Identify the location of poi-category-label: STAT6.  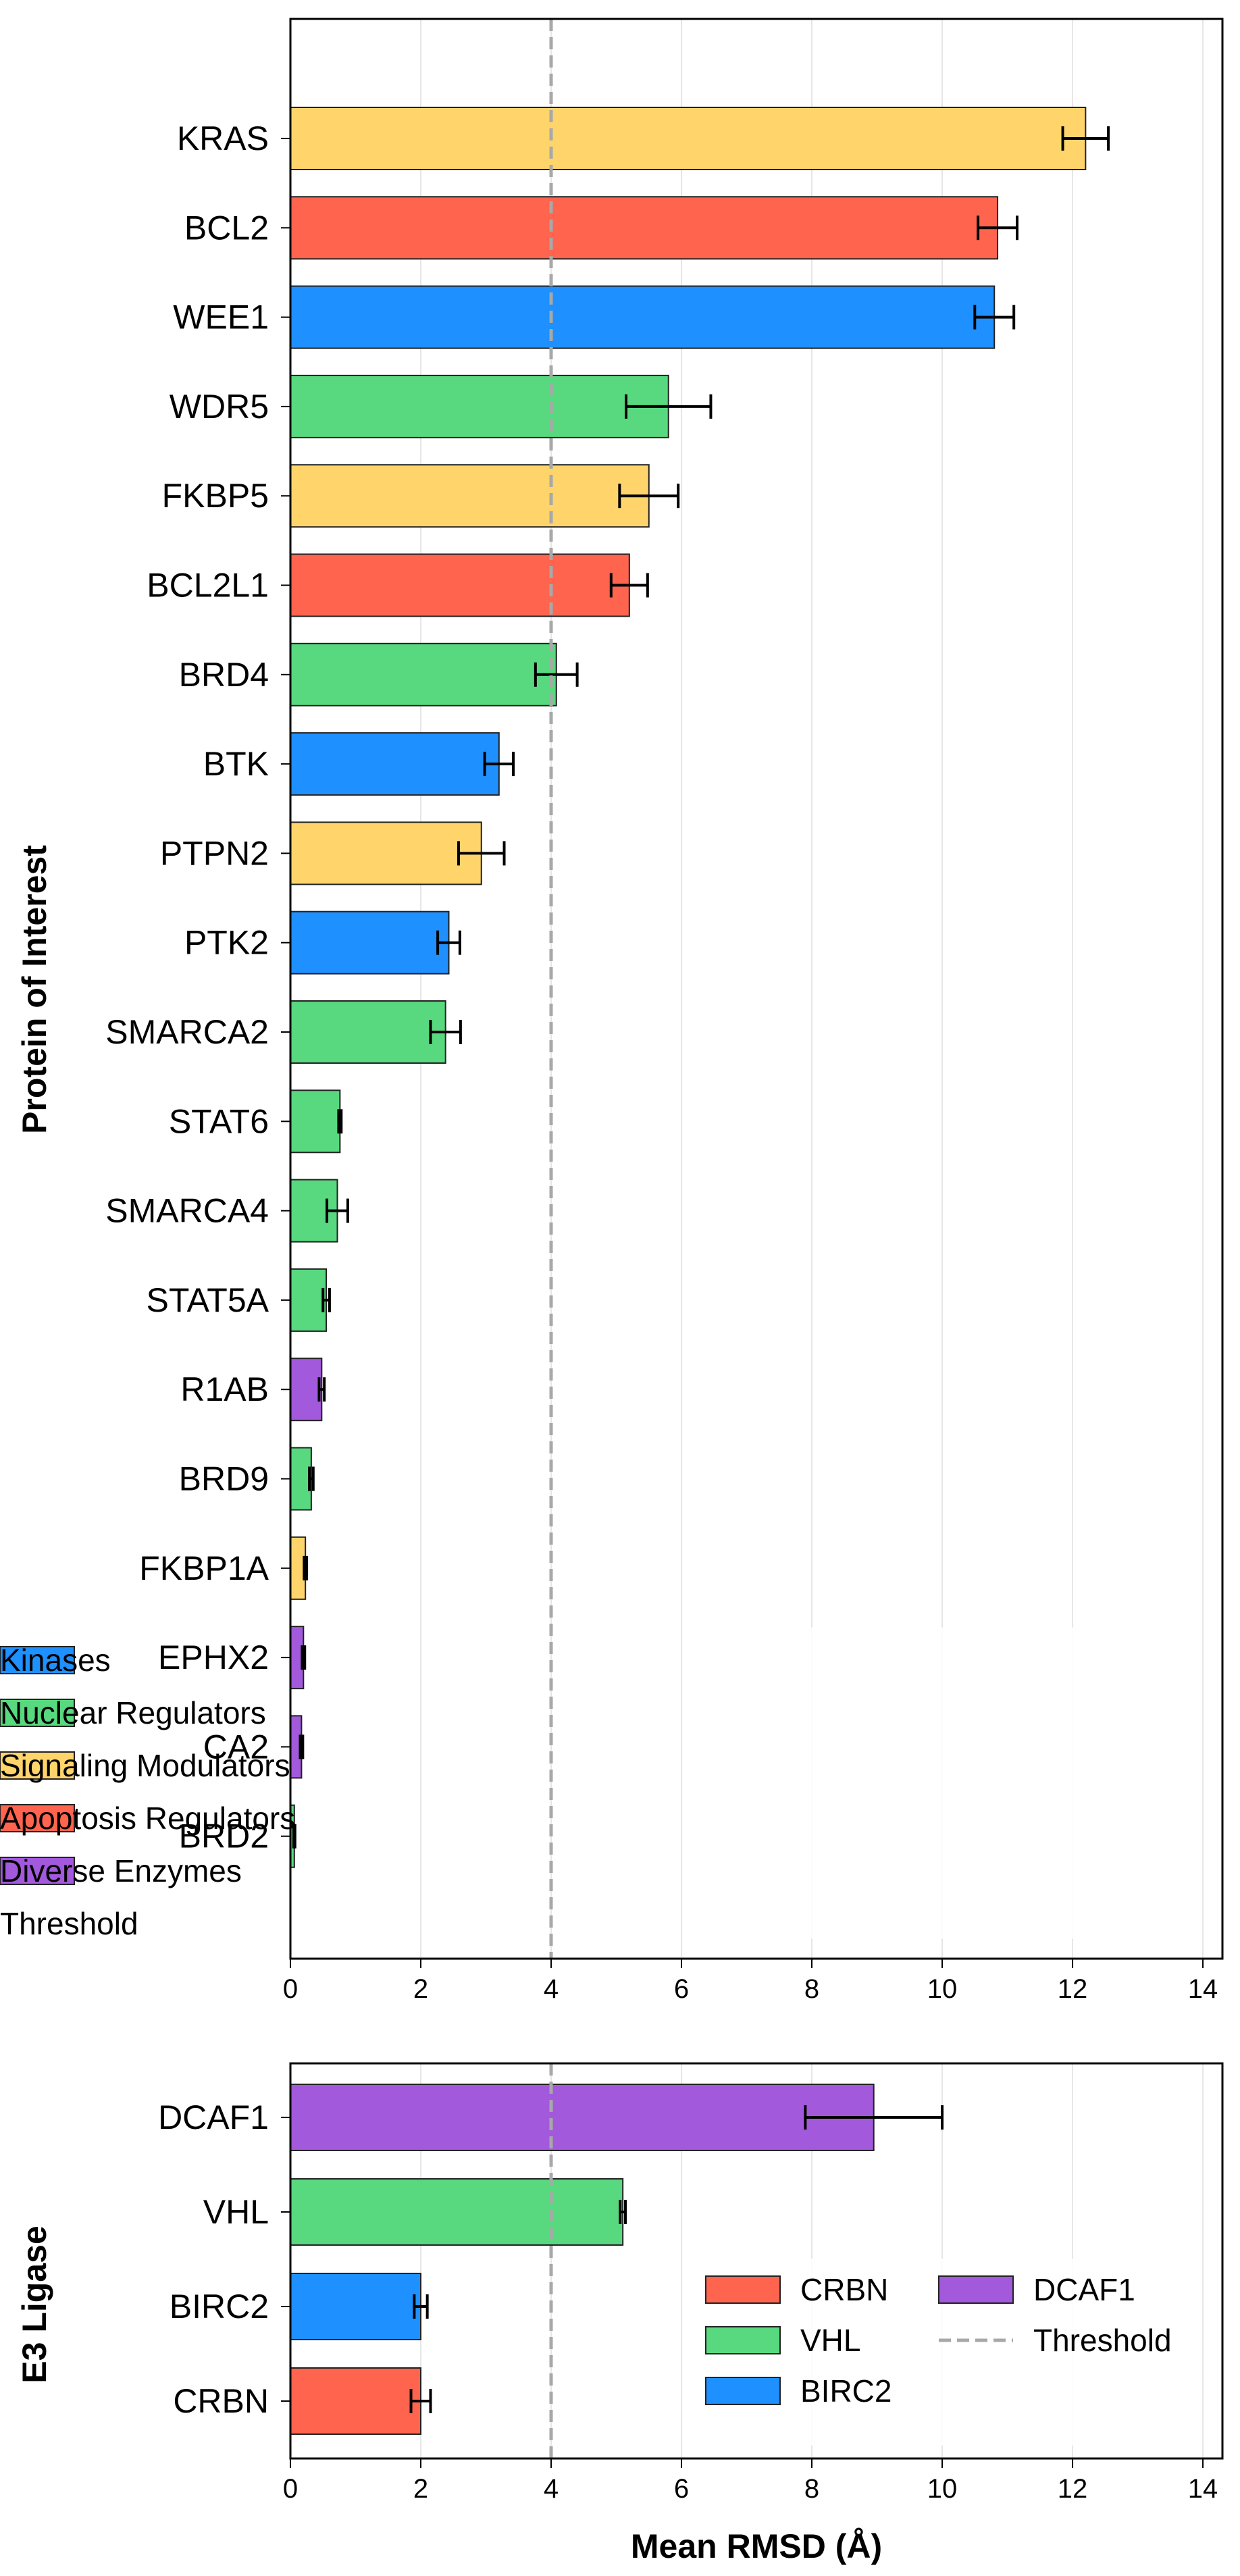
(219, 1121).